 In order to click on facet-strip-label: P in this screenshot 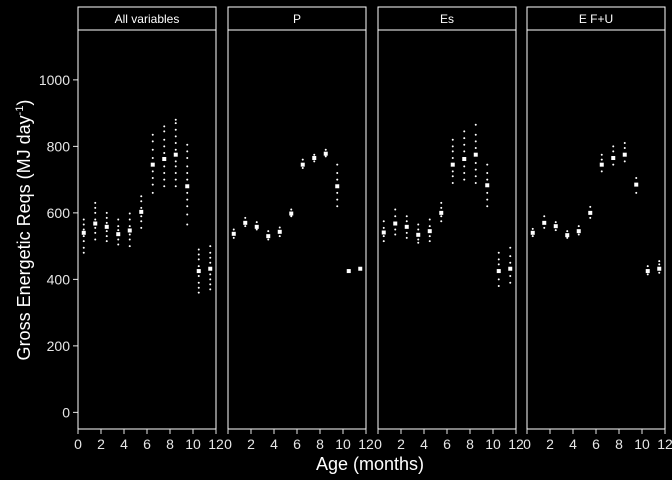, I will do `click(297, 19)`.